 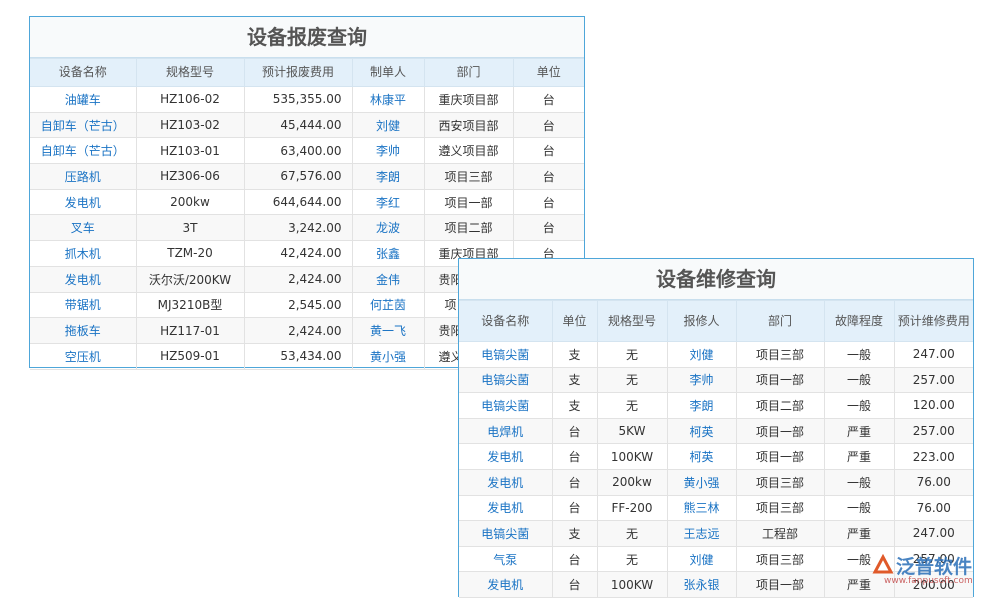 What do you see at coordinates (388, 99) in the screenshot?
I see `link-cell: 林康平` at bounding box center [388, 99].